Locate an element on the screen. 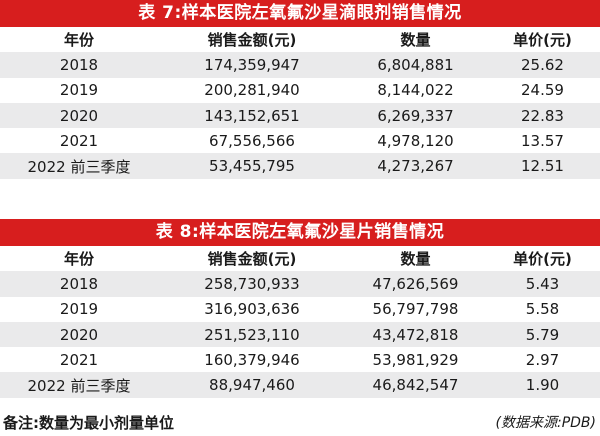  cell-unit-price: 5.58 is located at coordinates (542, 309).